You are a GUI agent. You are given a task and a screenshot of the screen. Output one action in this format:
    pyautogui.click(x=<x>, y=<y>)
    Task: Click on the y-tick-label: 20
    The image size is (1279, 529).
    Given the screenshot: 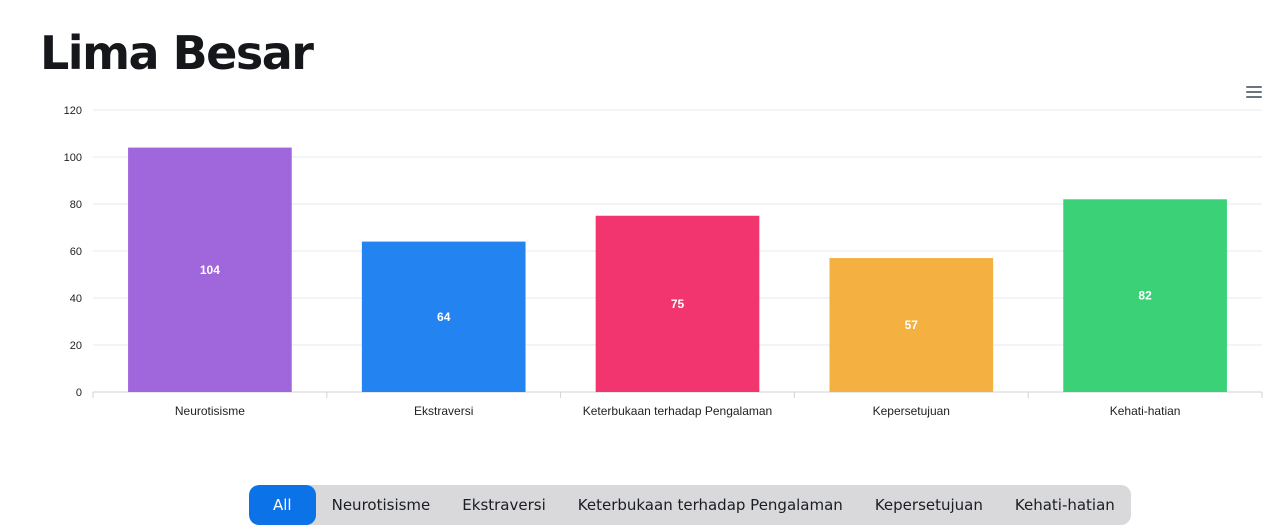 What is the action you would take?
    pyautogui.click(x=76, y=346)
    